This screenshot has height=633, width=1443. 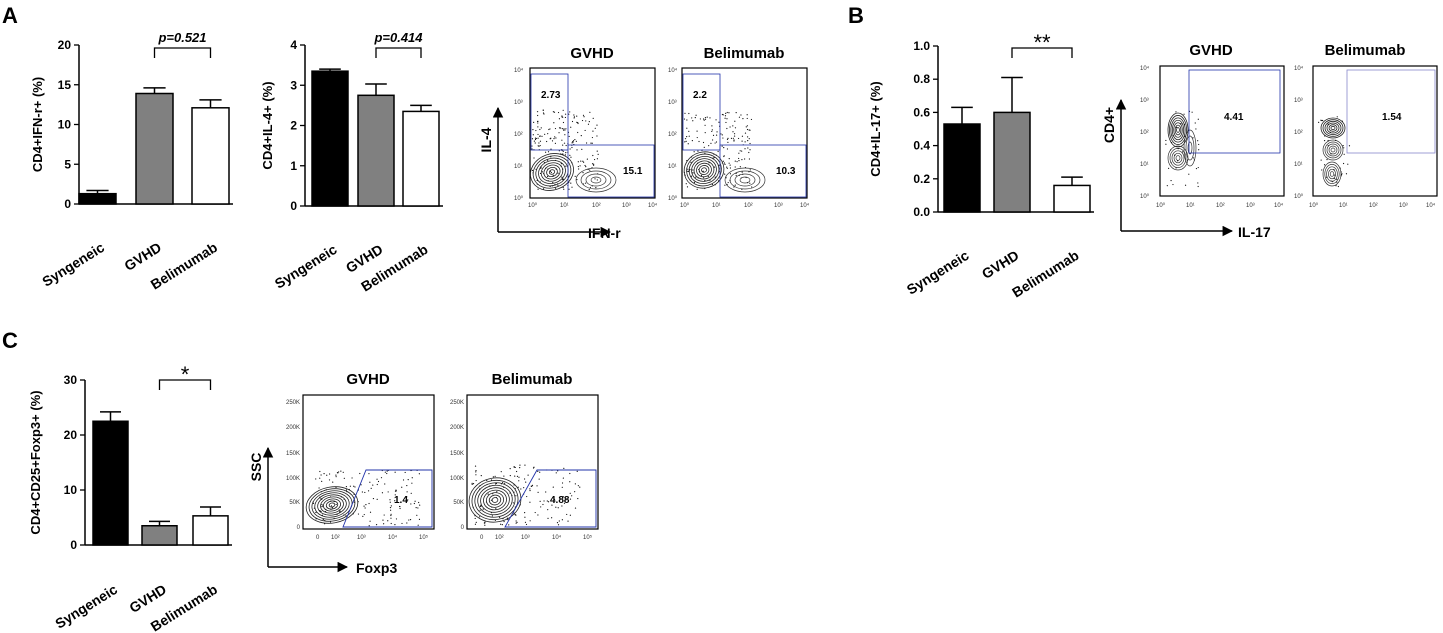 What do you see at coordinates (37, 124) in the screenshot?
I see `y-axis-label: CD4+IFN-r+ (%)` at bounding box center [37, 124].